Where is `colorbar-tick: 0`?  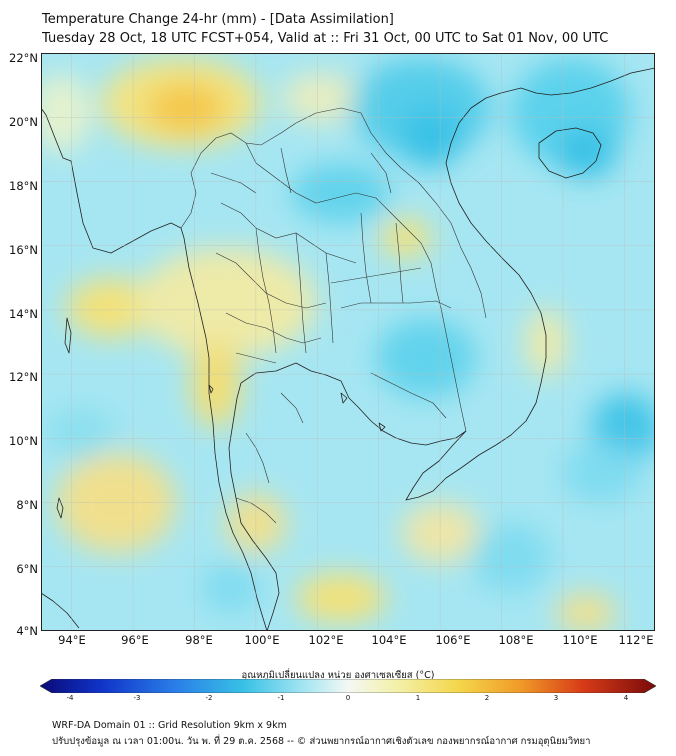 colorbar-tick: 0 is located at coordinates (348, 698).